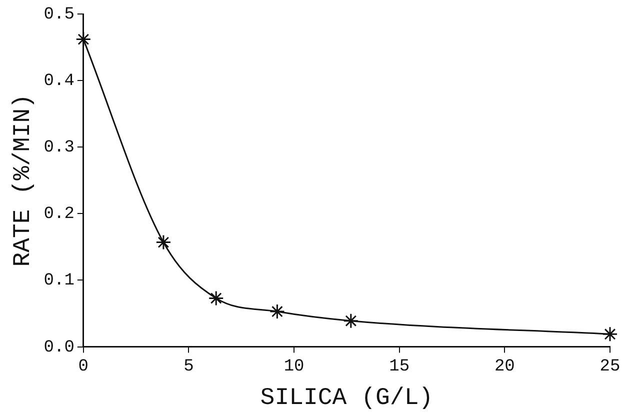 The width and height of the screenshot is (632, 416). What do you see at coordinates (294, 367) in the screenshot?
I see `x-tick-label: 10` at bounding box center [294, 367].